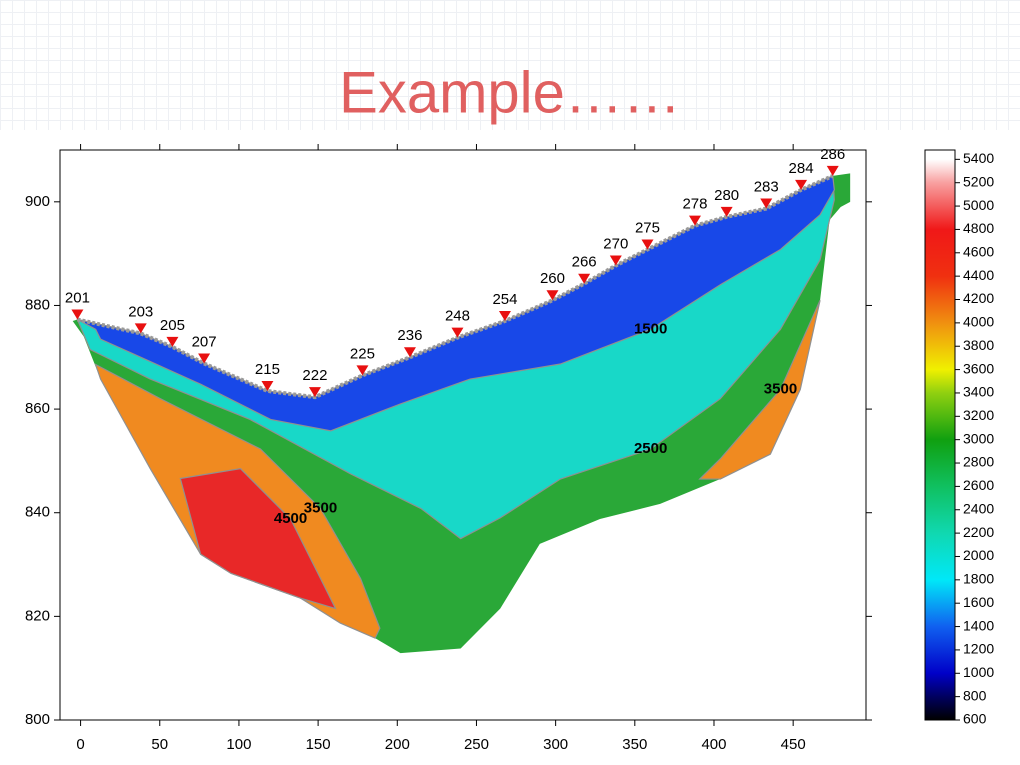 This screenshot has width=1020, height=765. I want to click on x-tick-label: 100, so click(238, 744).